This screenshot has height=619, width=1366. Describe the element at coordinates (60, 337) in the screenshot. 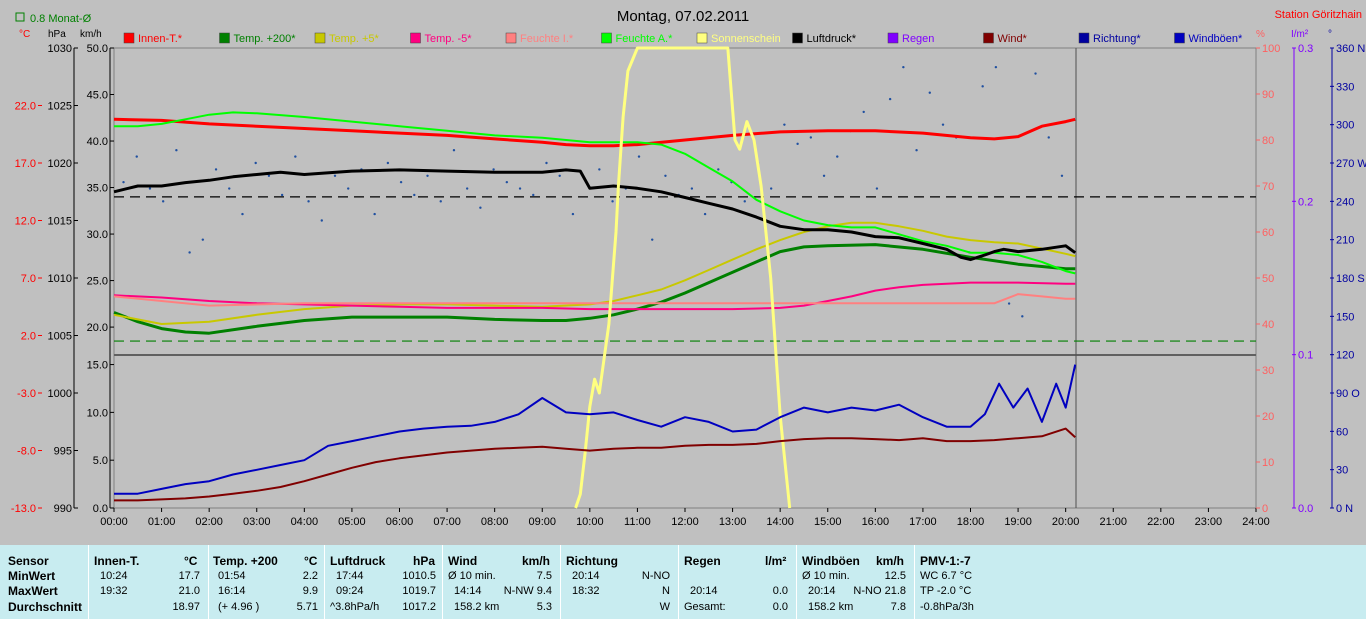

I see `pressure-axis-tick-label: 1005` at that location.